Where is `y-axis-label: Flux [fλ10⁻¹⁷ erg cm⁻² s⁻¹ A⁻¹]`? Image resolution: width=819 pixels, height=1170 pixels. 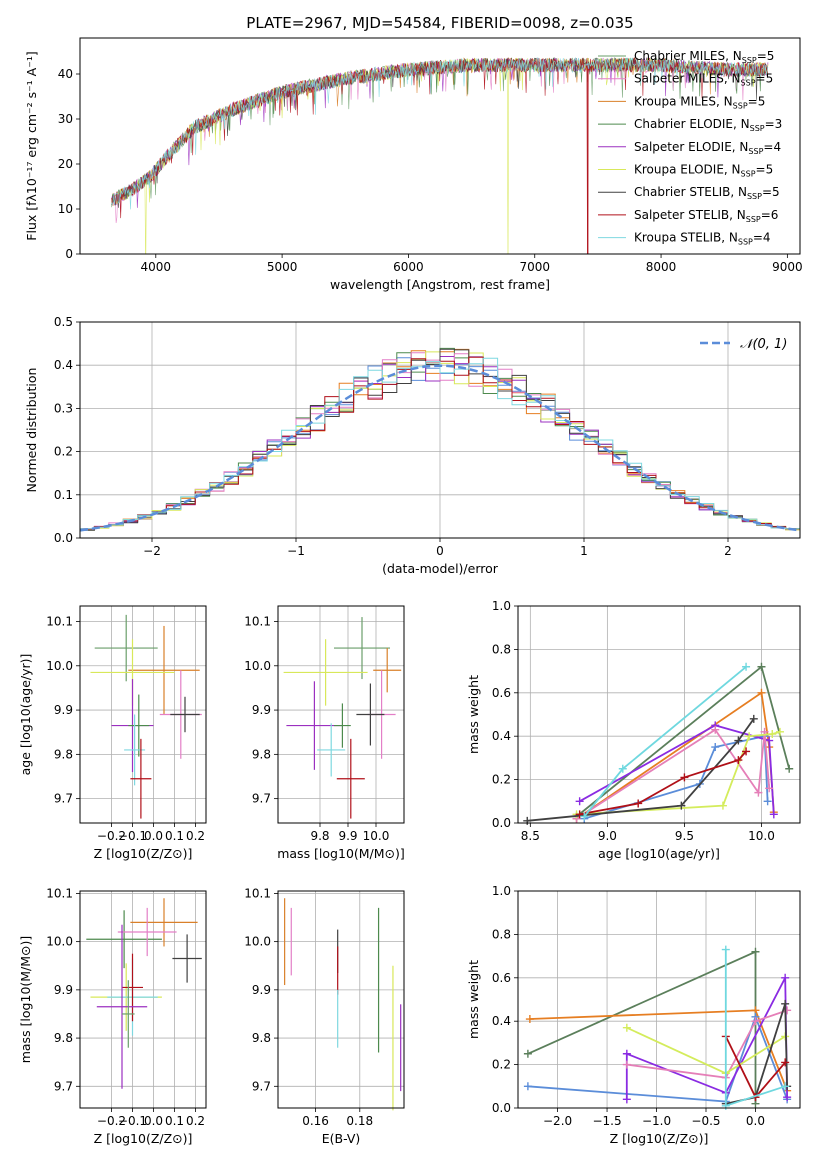
y-axis-label: Flux [fλ10⁻¹⁷ erg cm⁻² s⁻¹ A⁻¹] is located at coordinates (31, 145).